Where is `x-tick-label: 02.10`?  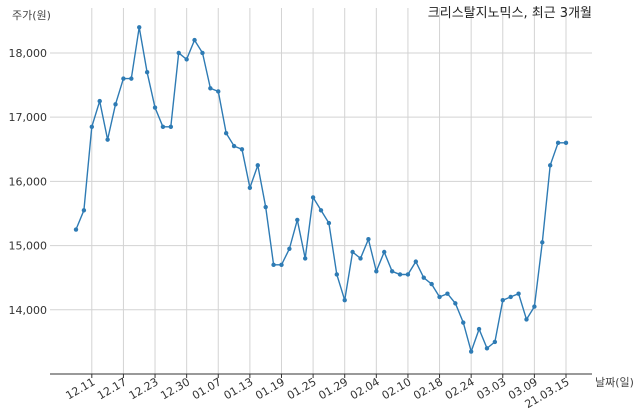 x-tick-label: 02.10 is located at coordinates (397, 388).